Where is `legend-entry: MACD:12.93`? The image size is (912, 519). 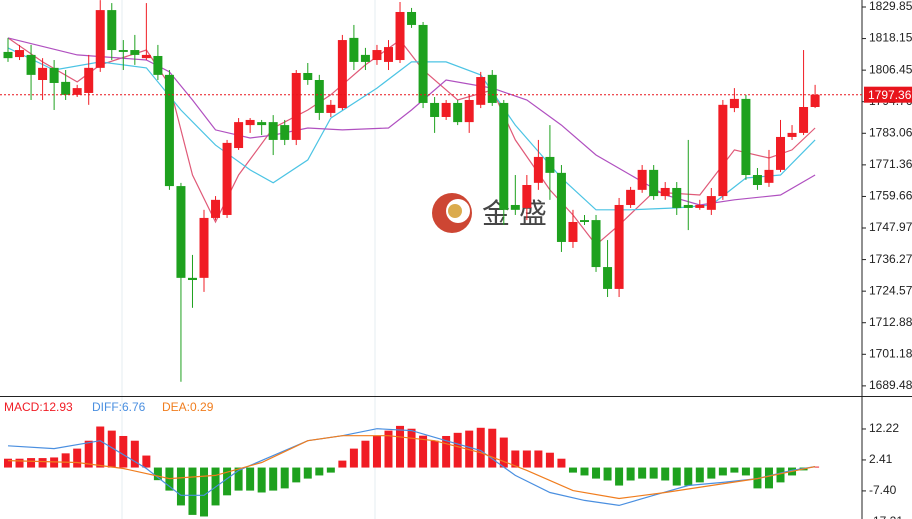 legend-entry: MACD:12.93 is located at coordinates (38, 407).